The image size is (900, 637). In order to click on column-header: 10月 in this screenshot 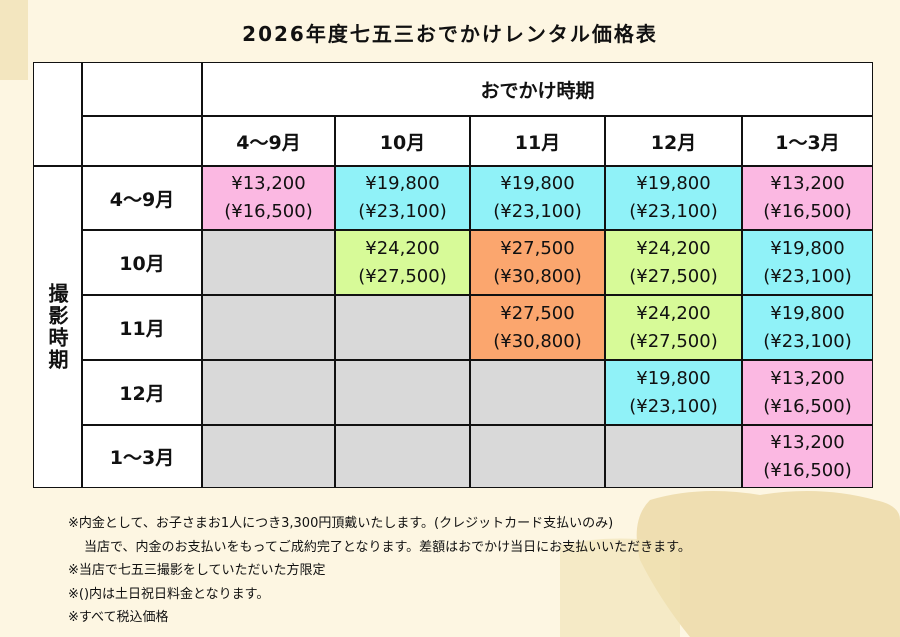, I will do `click(402, 141)`.